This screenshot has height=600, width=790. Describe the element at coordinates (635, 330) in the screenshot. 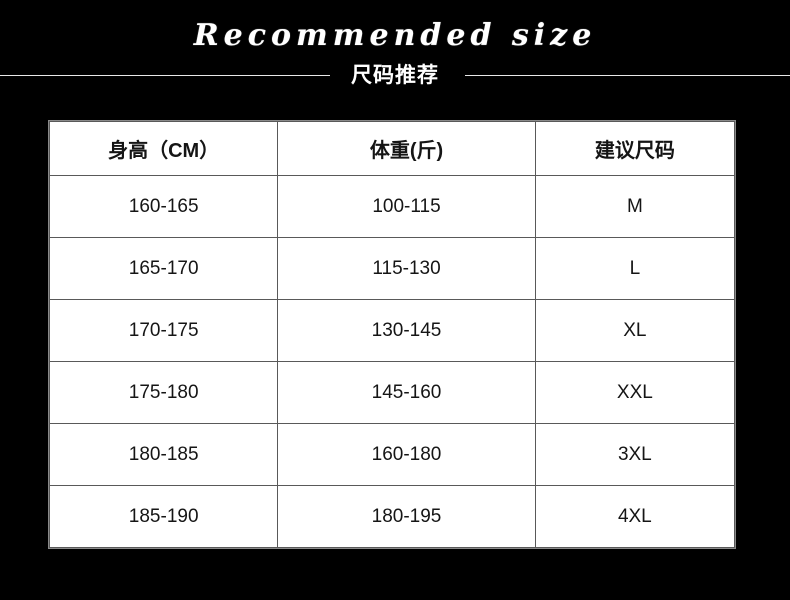

I see `cell-size: XL` at that location.